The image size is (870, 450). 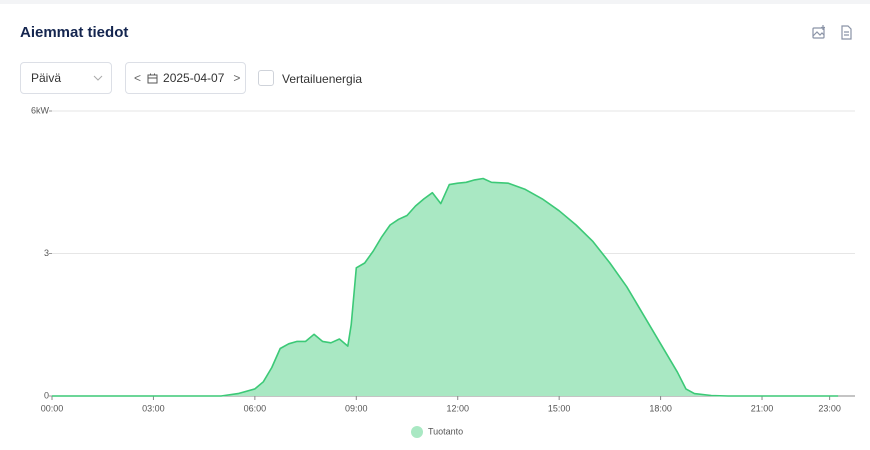 I want to click on title: Aiemmat tiedot, so click(x=74, y=32).